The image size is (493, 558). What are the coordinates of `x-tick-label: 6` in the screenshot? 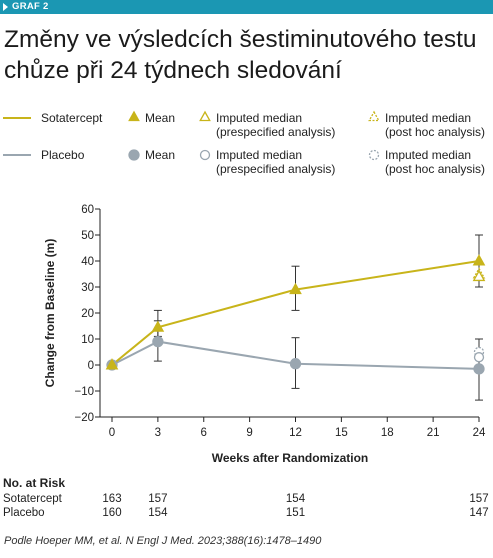 It's located at (204, 433).